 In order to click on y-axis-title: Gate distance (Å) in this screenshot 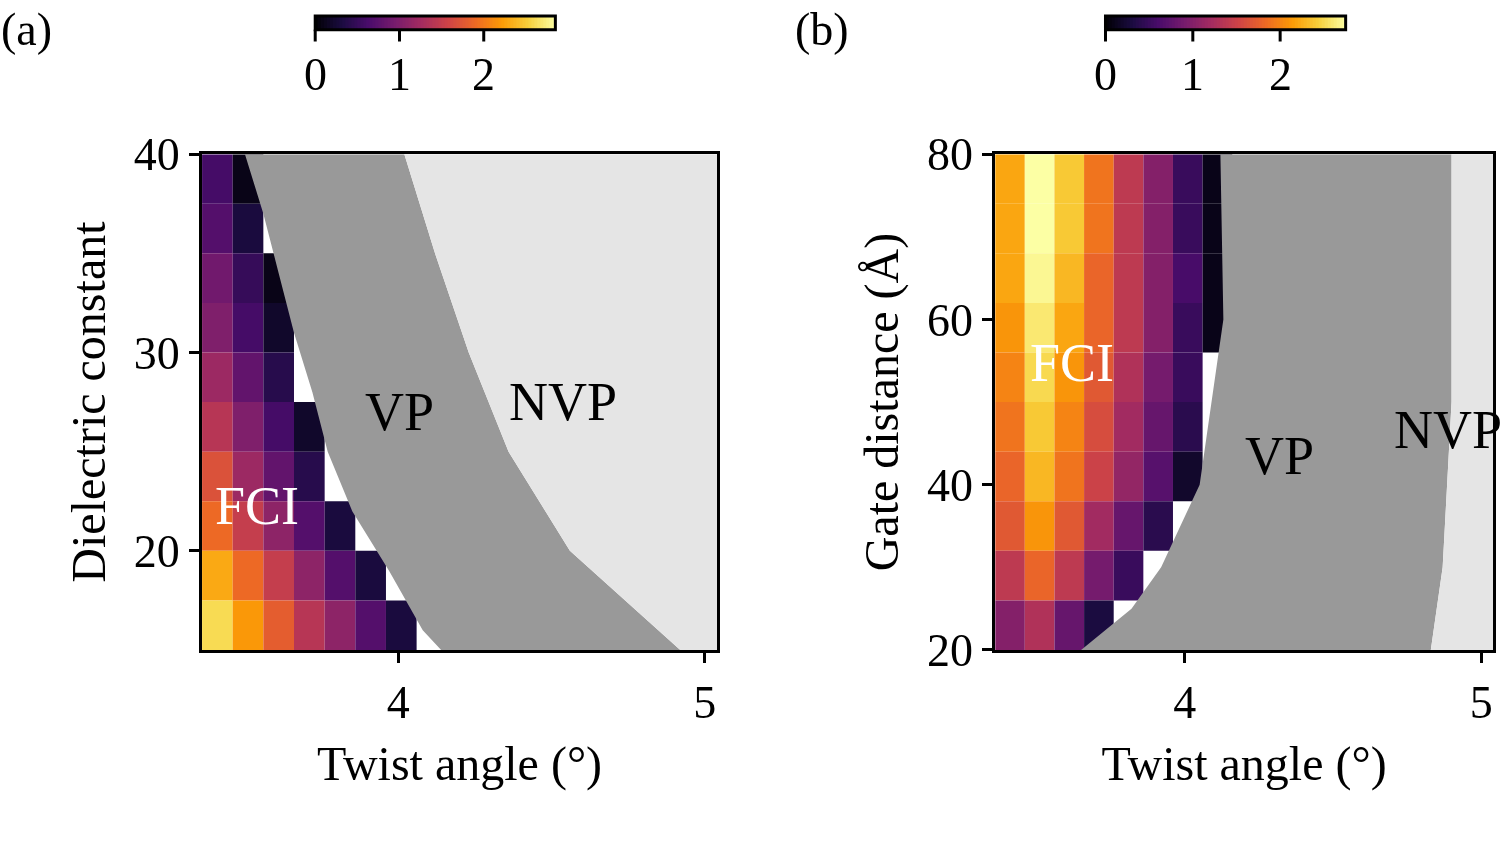, I will do `click(881, 402)`.